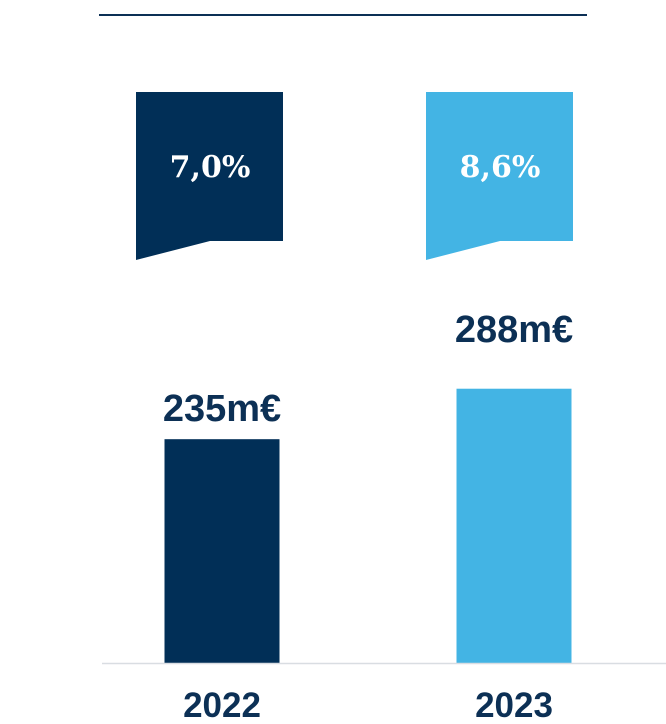 The image size is (666, 724). Describe the element at coordinates (222, 705) in the screenshot. I see `x-tick-label-2022: 2022` at that location.